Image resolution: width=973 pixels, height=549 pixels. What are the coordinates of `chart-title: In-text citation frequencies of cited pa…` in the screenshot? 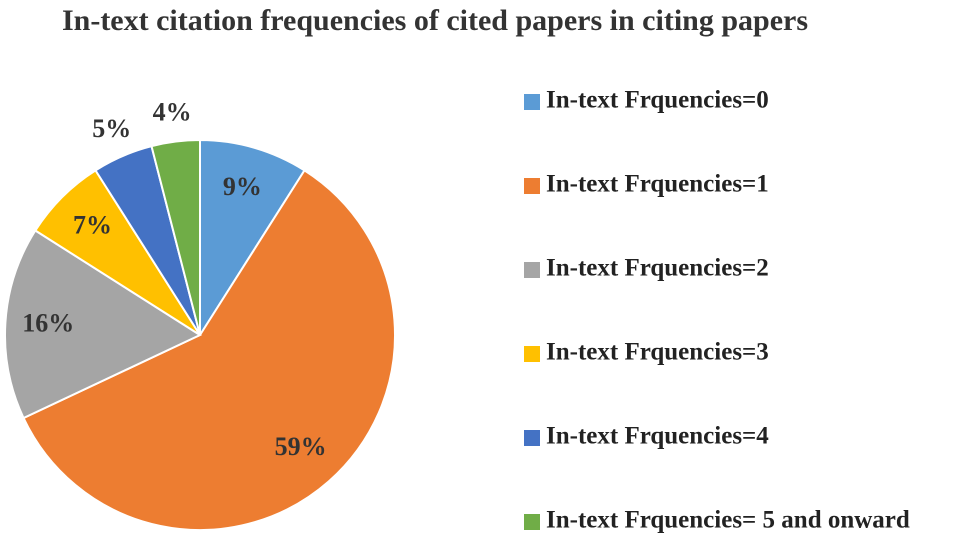 It's located at (435, 20).